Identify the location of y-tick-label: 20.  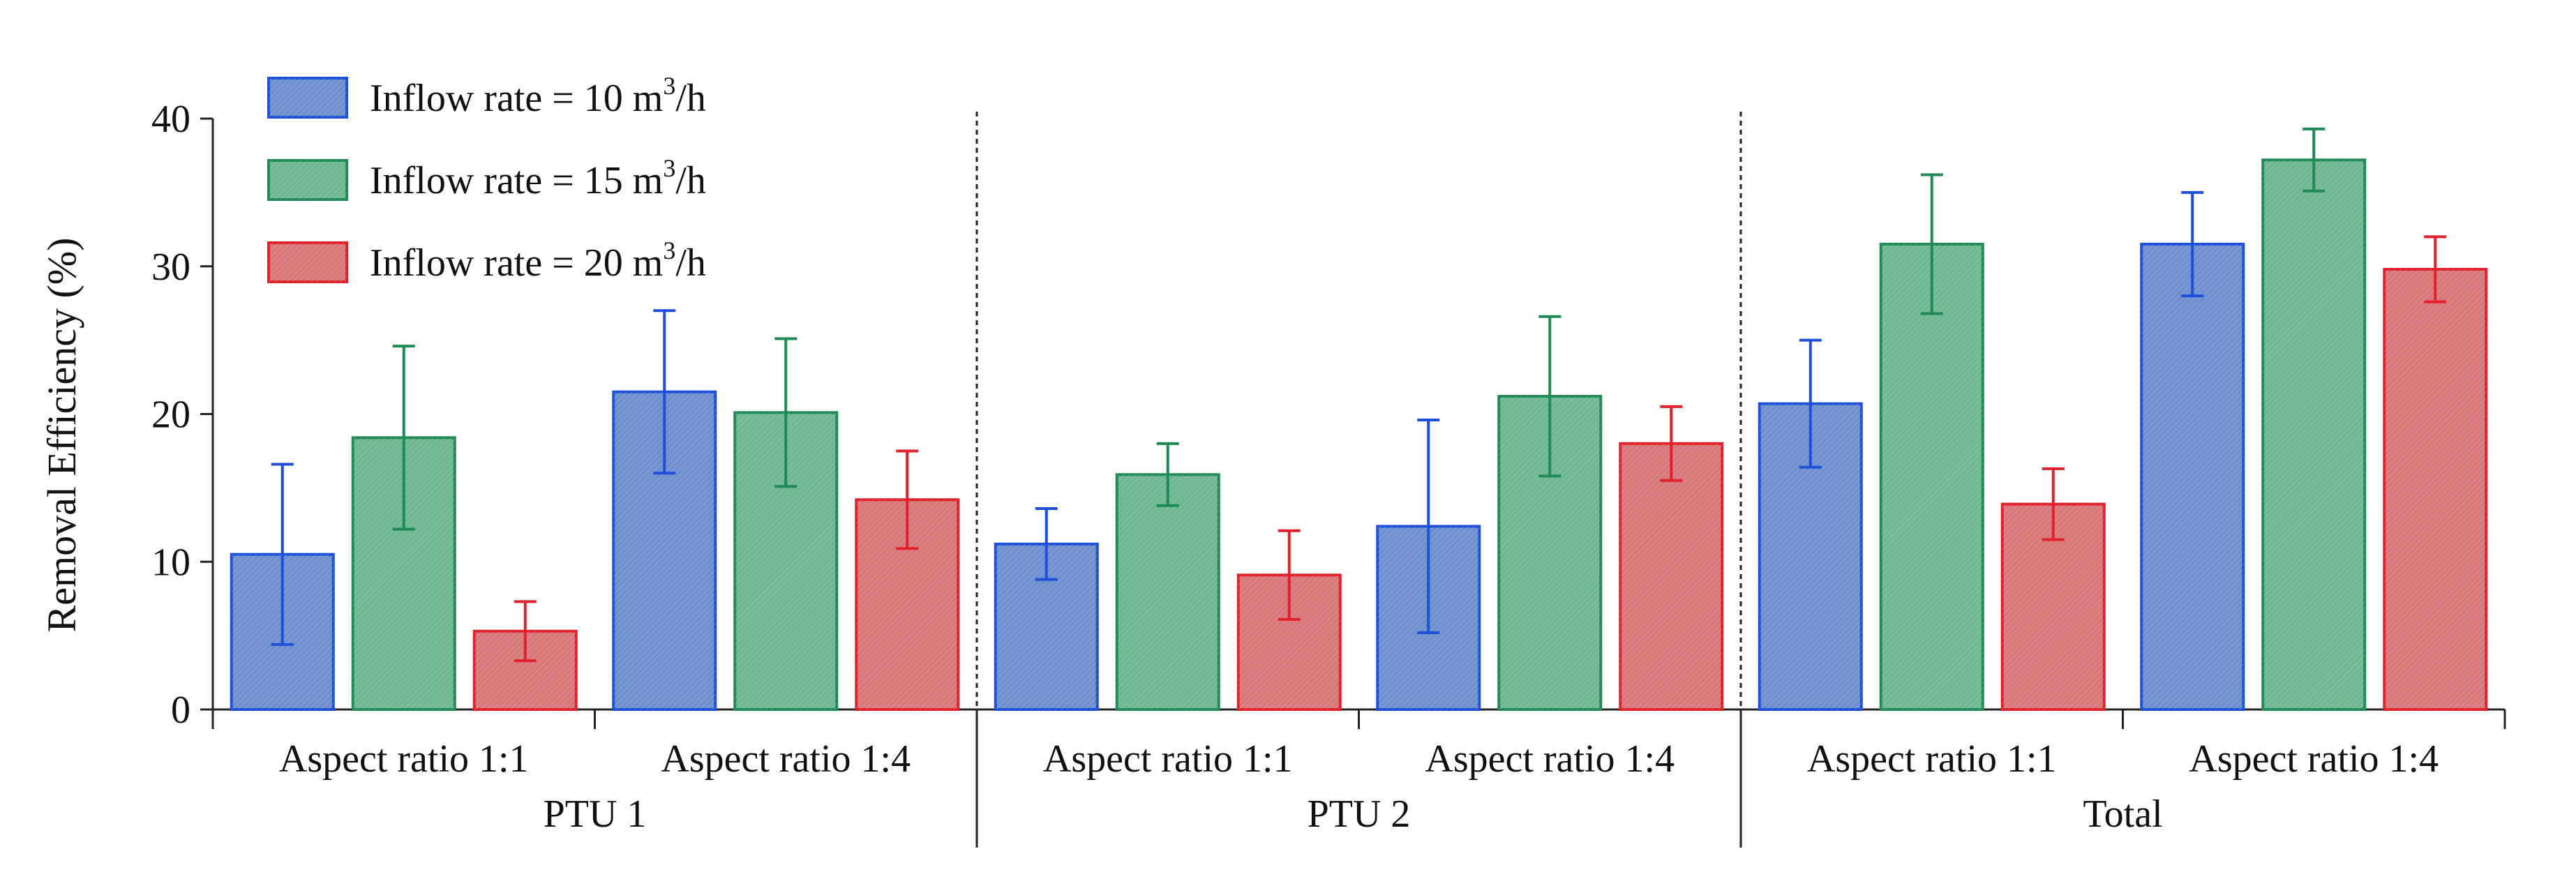
(170, 415).